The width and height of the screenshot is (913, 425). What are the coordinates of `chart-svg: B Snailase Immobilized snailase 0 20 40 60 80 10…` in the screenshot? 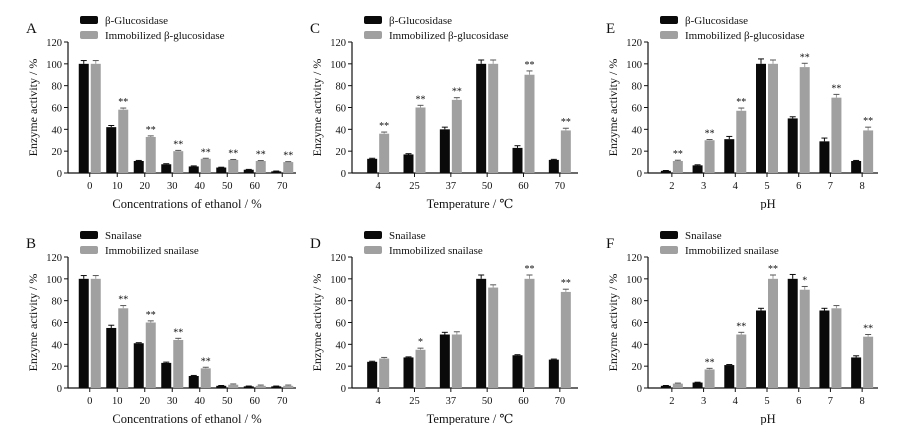 It's located at (161, 327).